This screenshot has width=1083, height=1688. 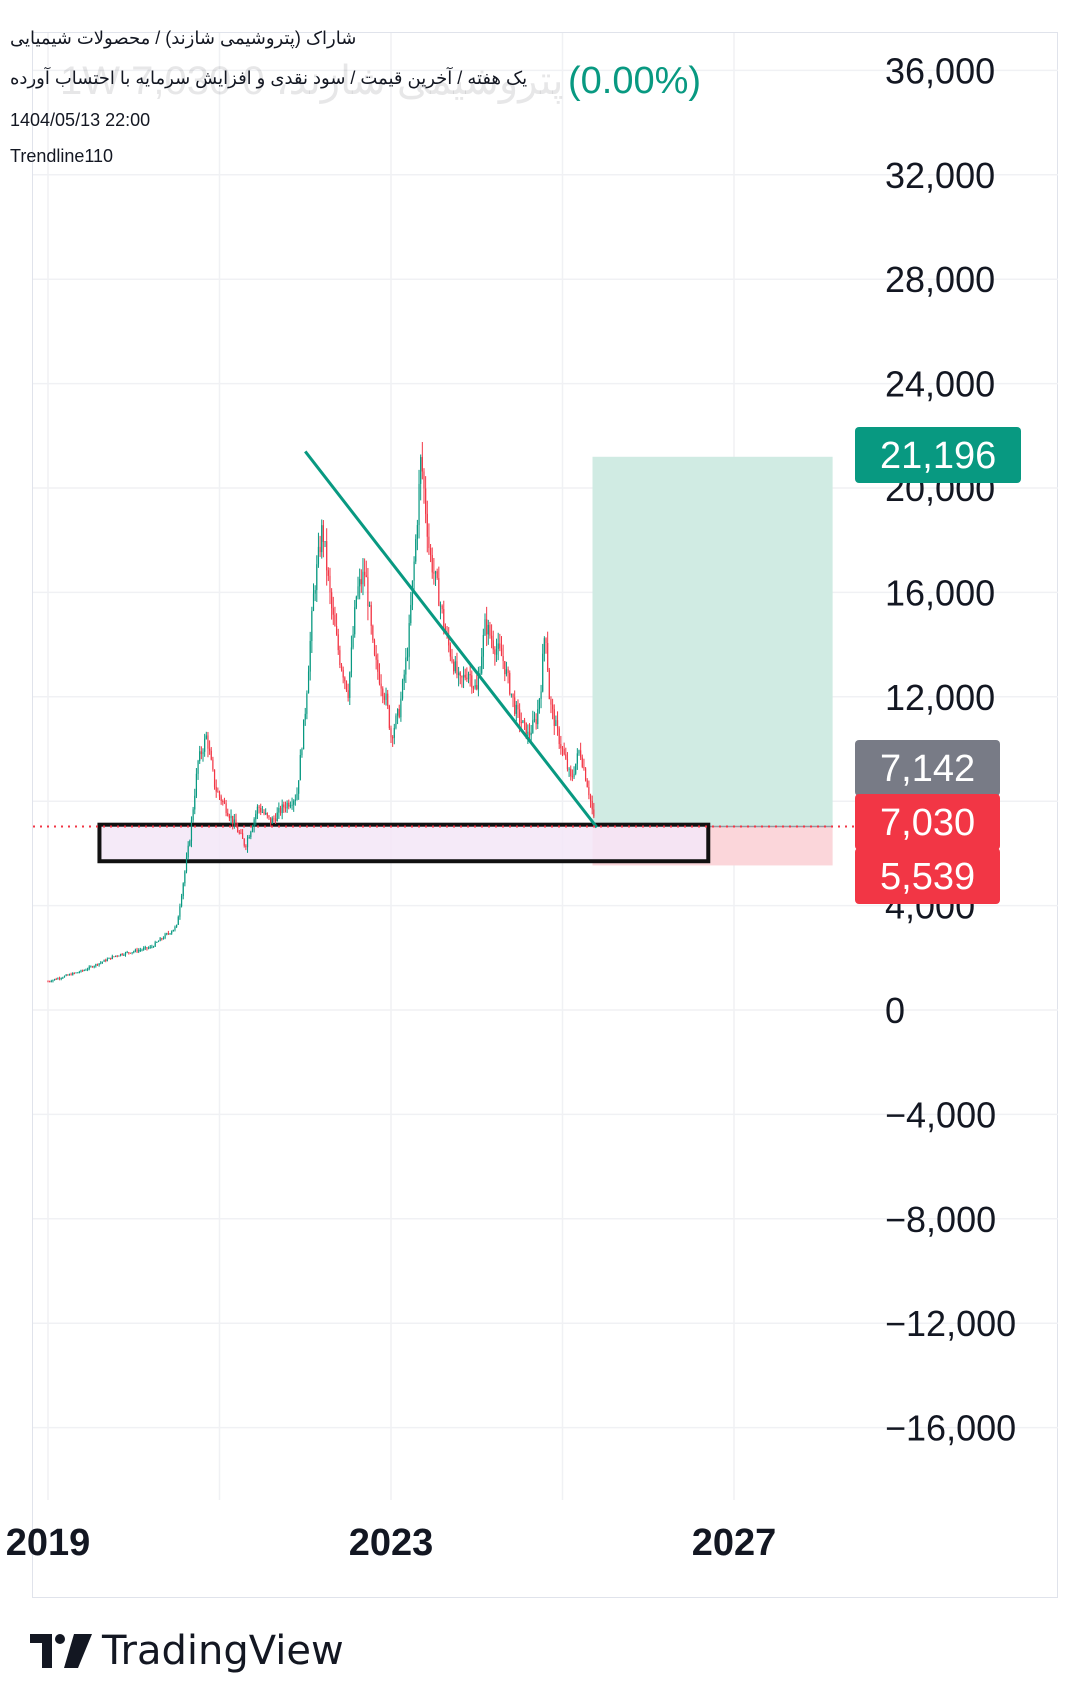 What do you see at coordinates (712, 641) in the screenshot?
I see `target-zone` at bounding box center [712, 641].